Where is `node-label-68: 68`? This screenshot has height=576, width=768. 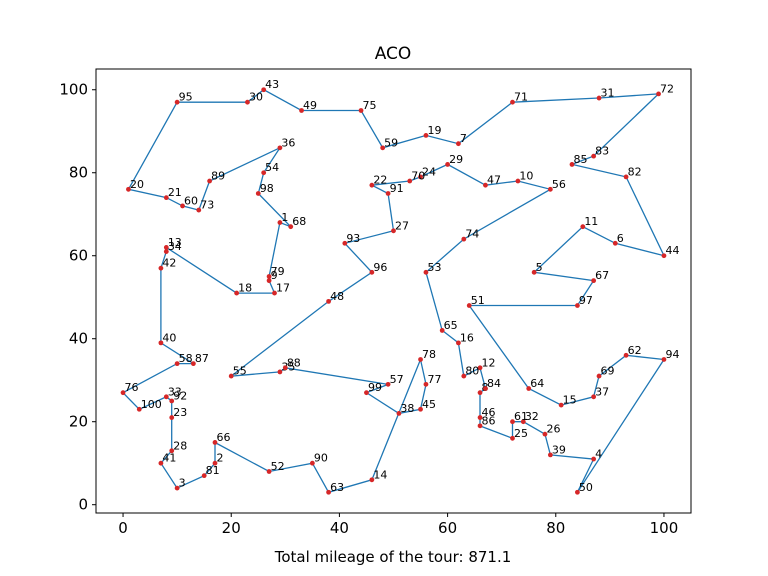 node-label-68: 68 is located at coordinates (299, 221).